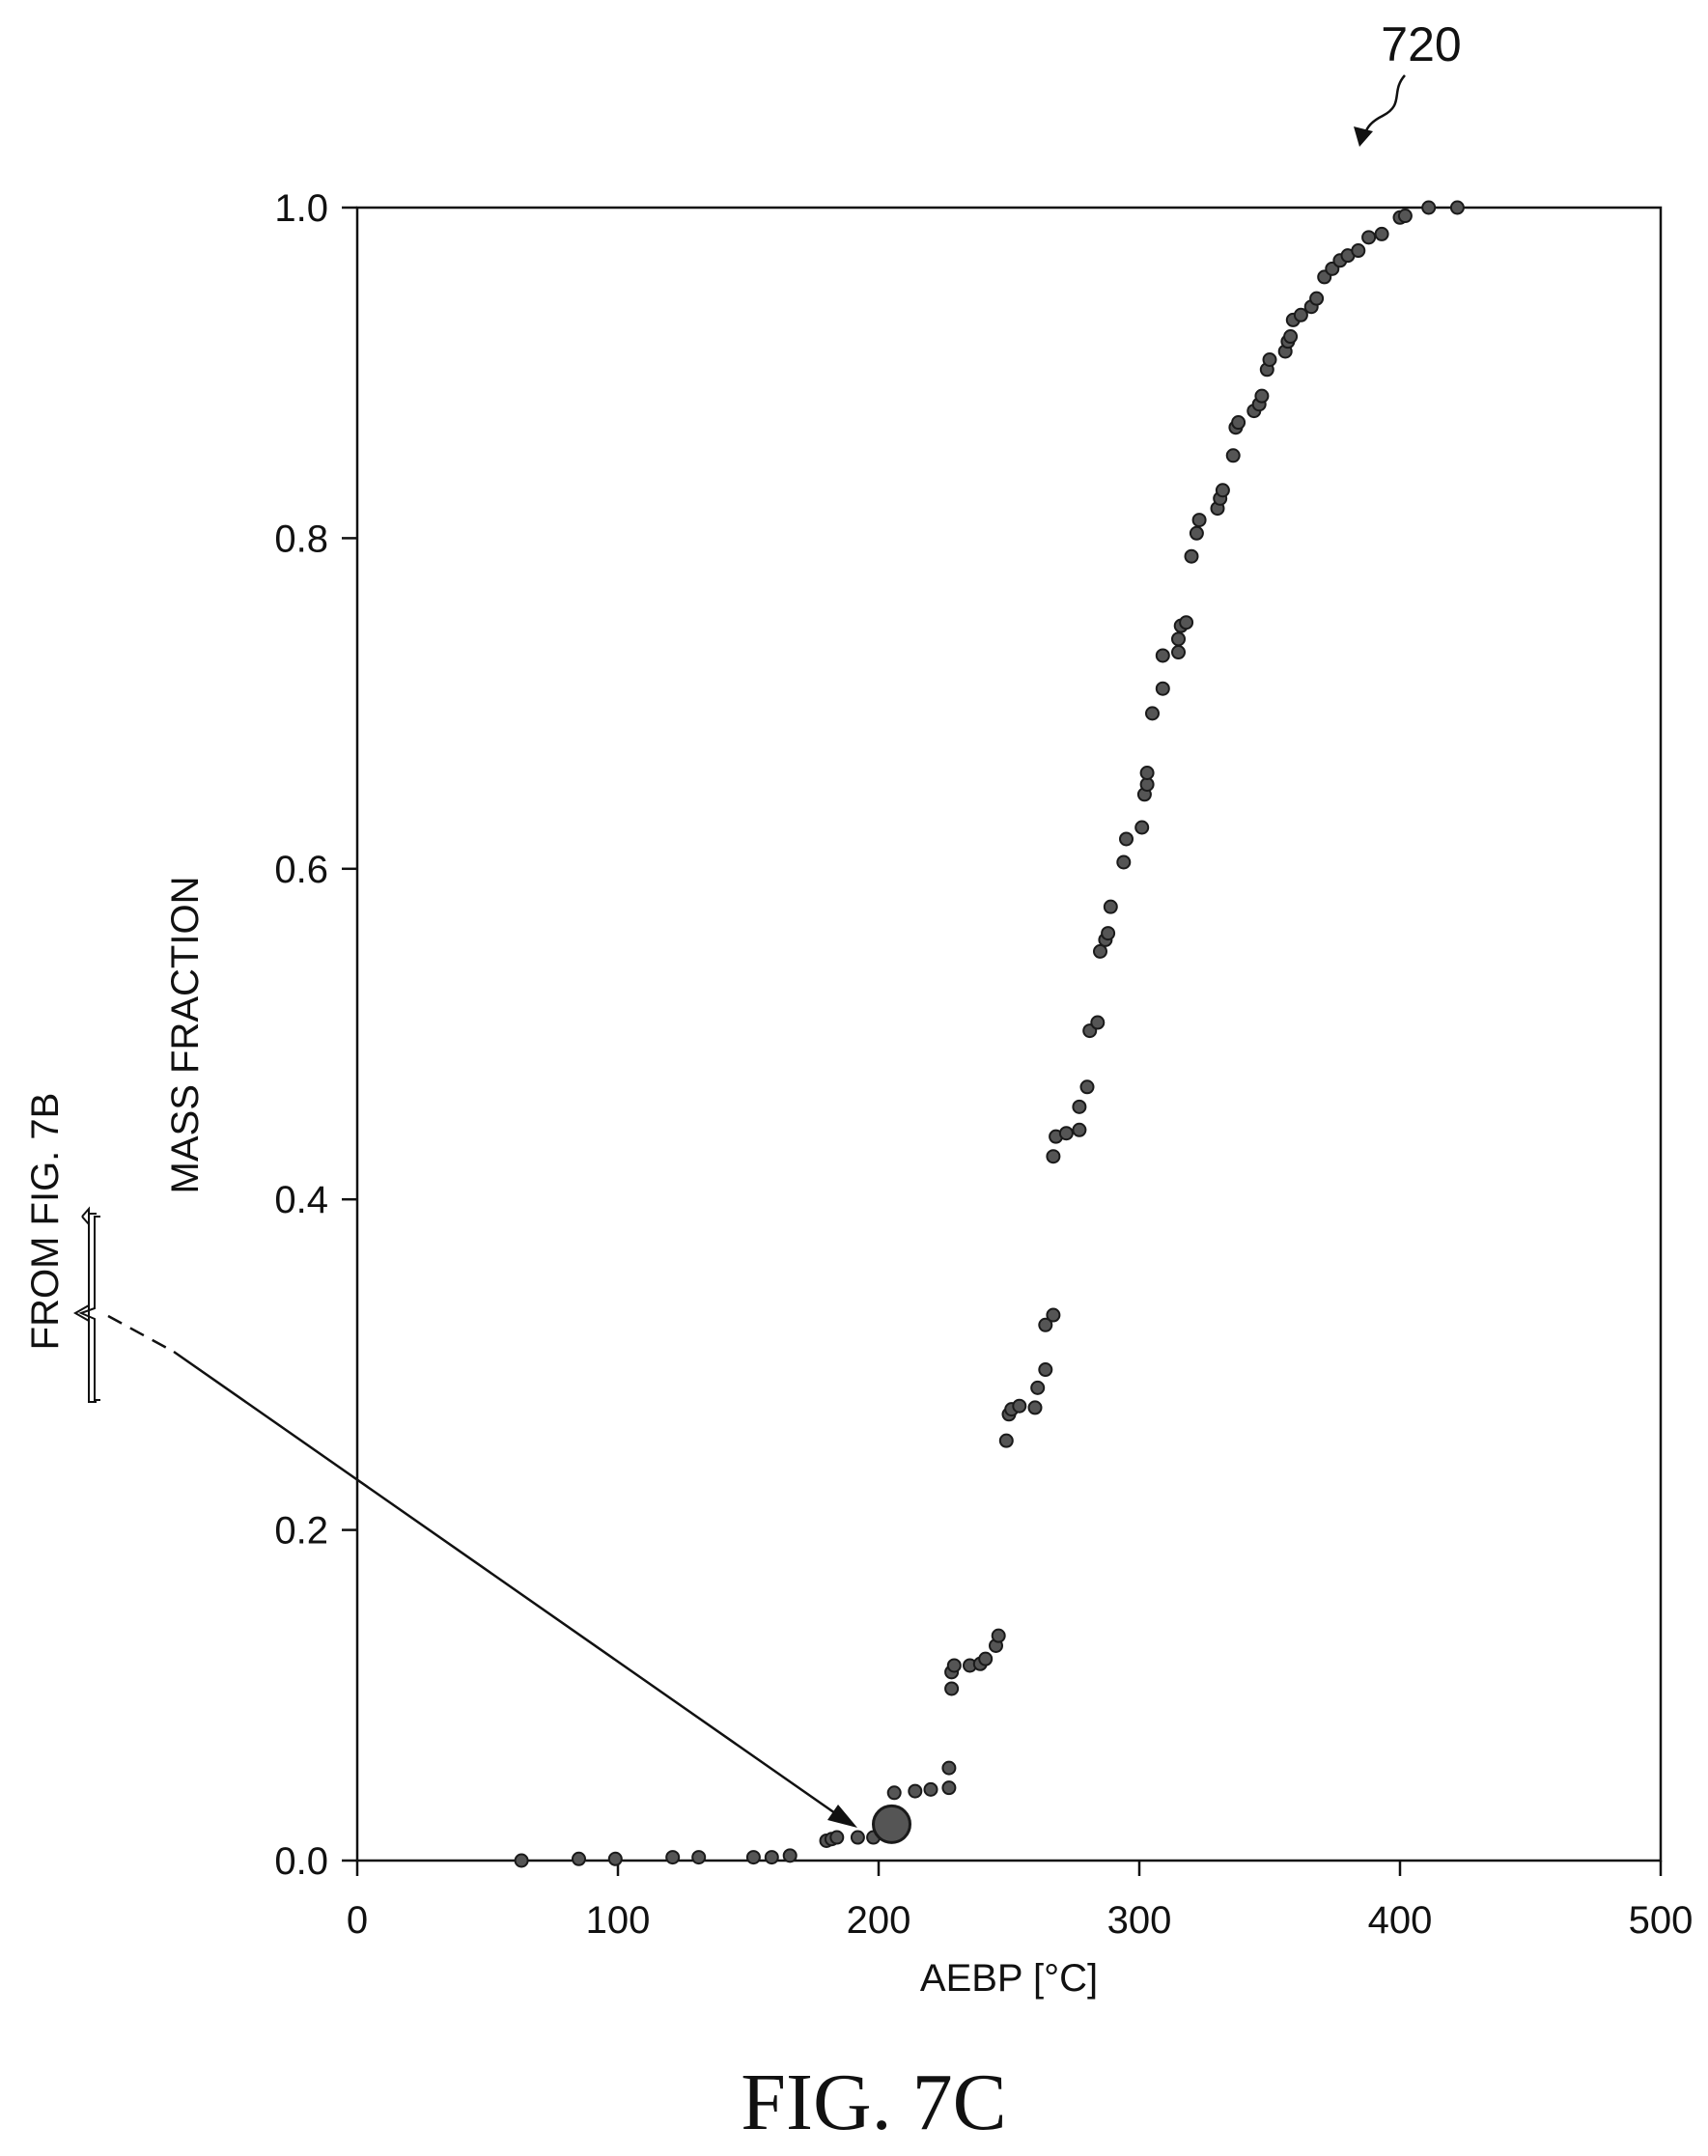  What do you see at coordinates (1385, 104) in the screenshot?
I see `reference-leader-line` at bounding box center [1385, 104].